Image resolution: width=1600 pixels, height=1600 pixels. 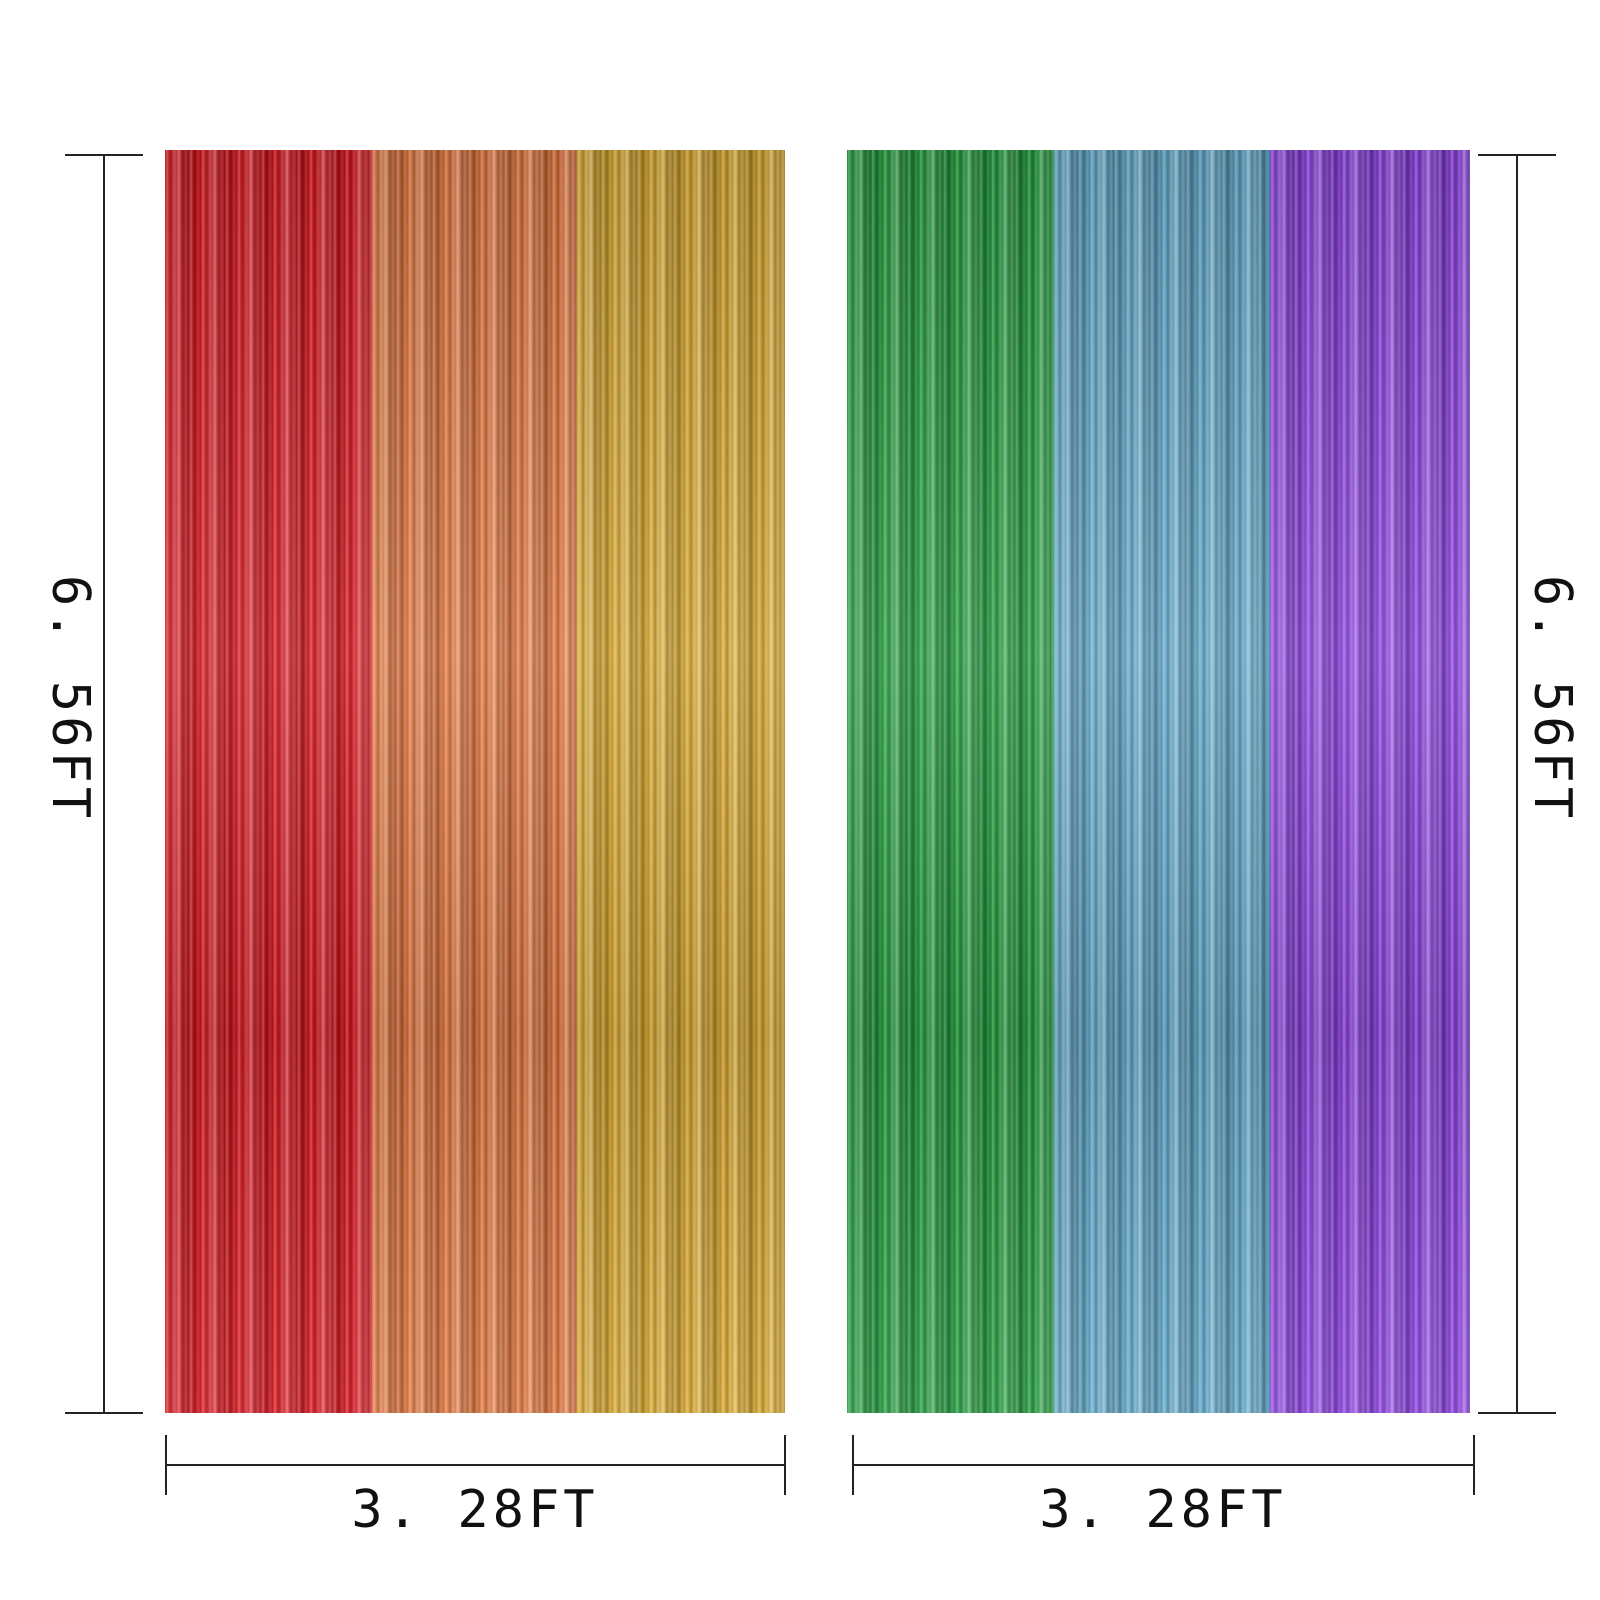 I want to click on red-fringe-strip, so click(x=268, y=781).